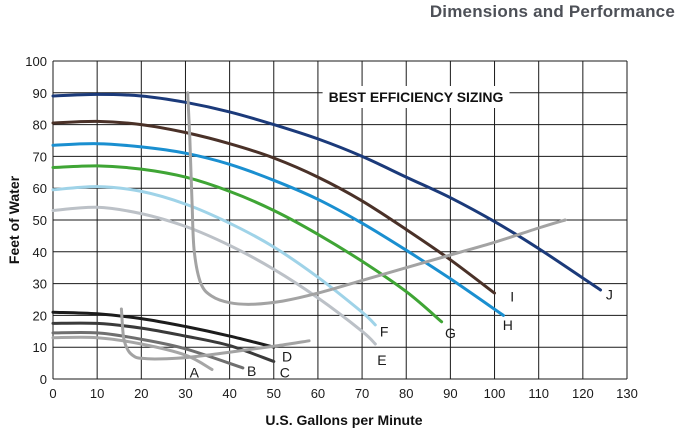  What do you see at coordinates (36, 61) in the screenshot?
I see `y-tick-label: 100` at bounding box center [36, 61].